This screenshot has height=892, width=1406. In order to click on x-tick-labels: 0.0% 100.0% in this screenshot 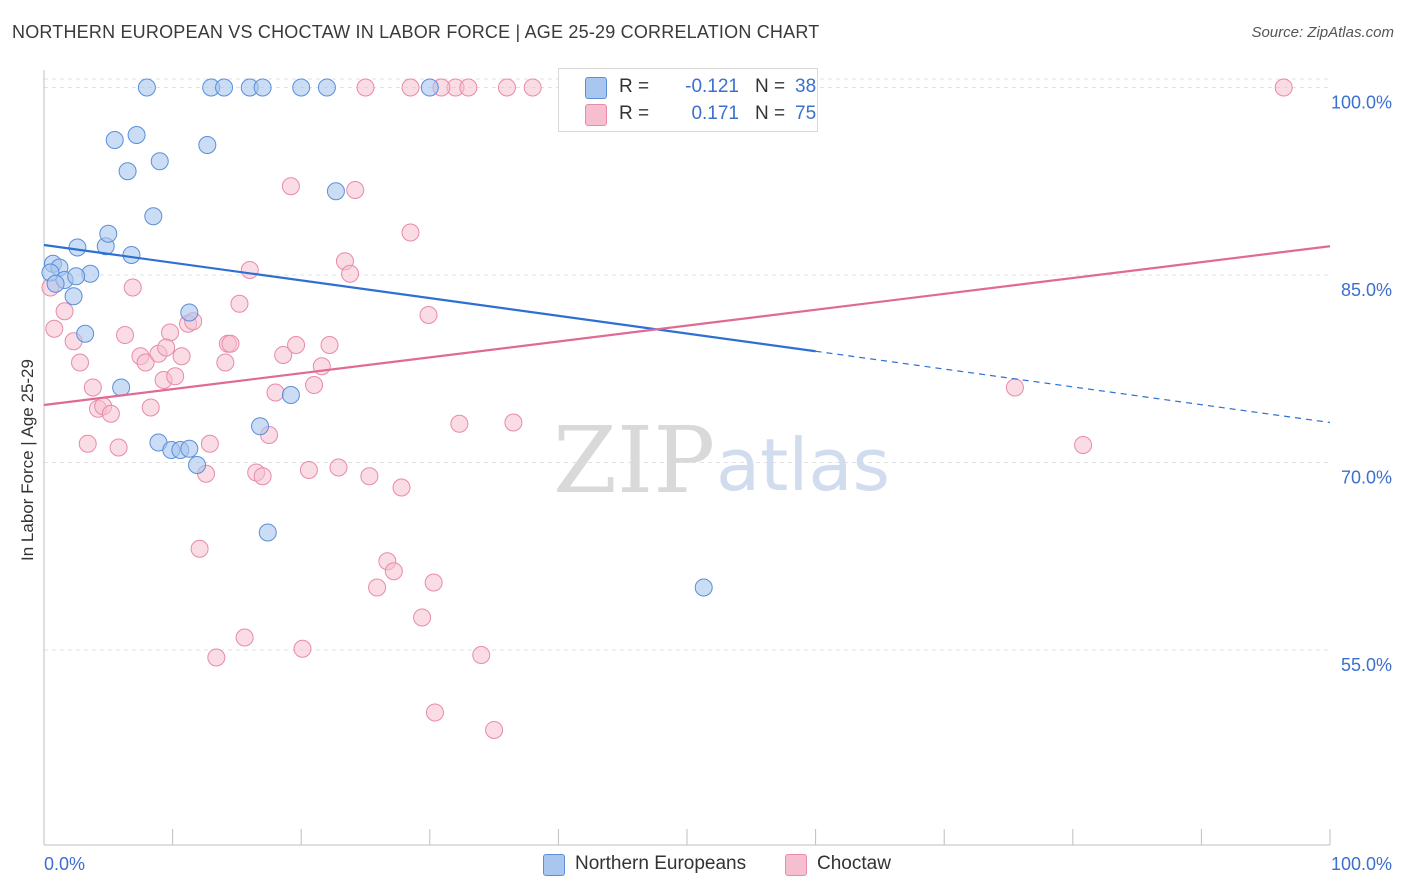, I will do `click(718, 864)`.